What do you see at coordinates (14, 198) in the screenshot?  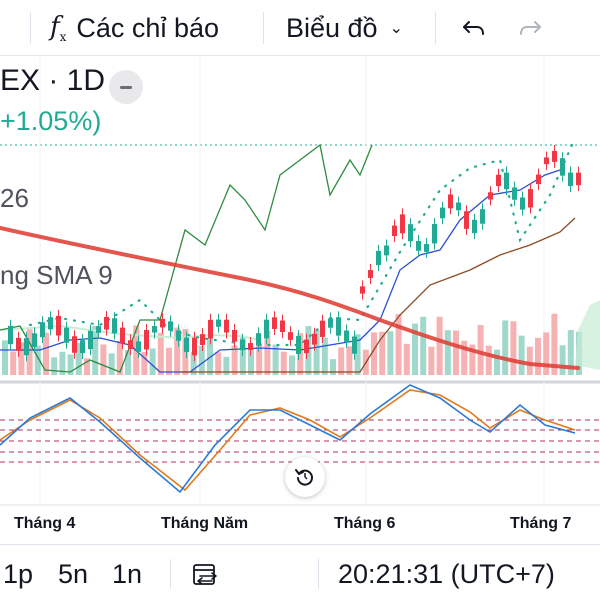 I see `indicator-value: 26` at bounding box center [14, 198].